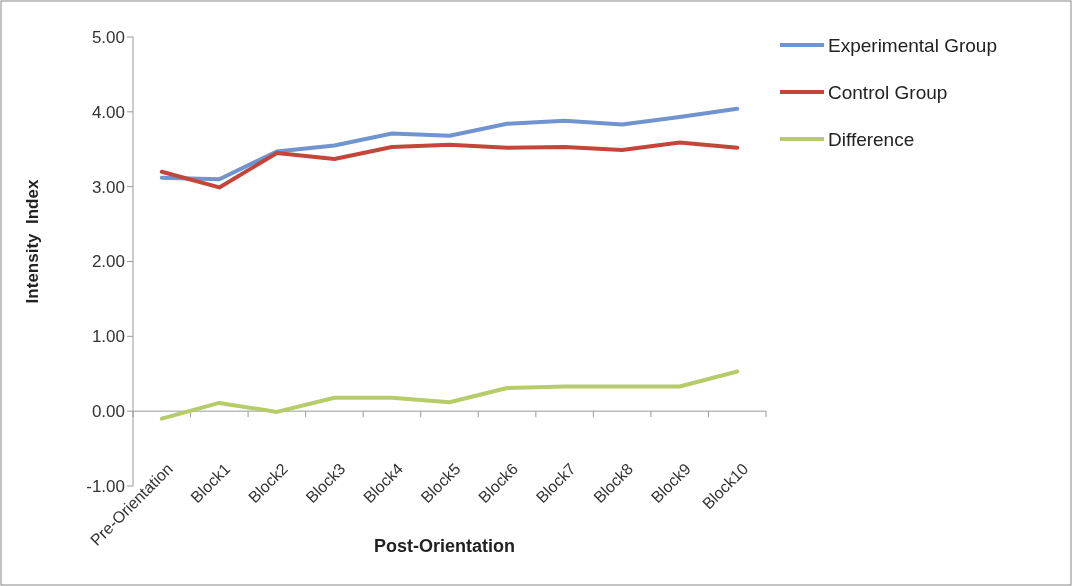 The width and height of the screenshot is (1072, 586). What do you see at coordinates (108, 412) in the screenshot?
I see `y-tick-label: 0.00` at bounding box center [108, 412].